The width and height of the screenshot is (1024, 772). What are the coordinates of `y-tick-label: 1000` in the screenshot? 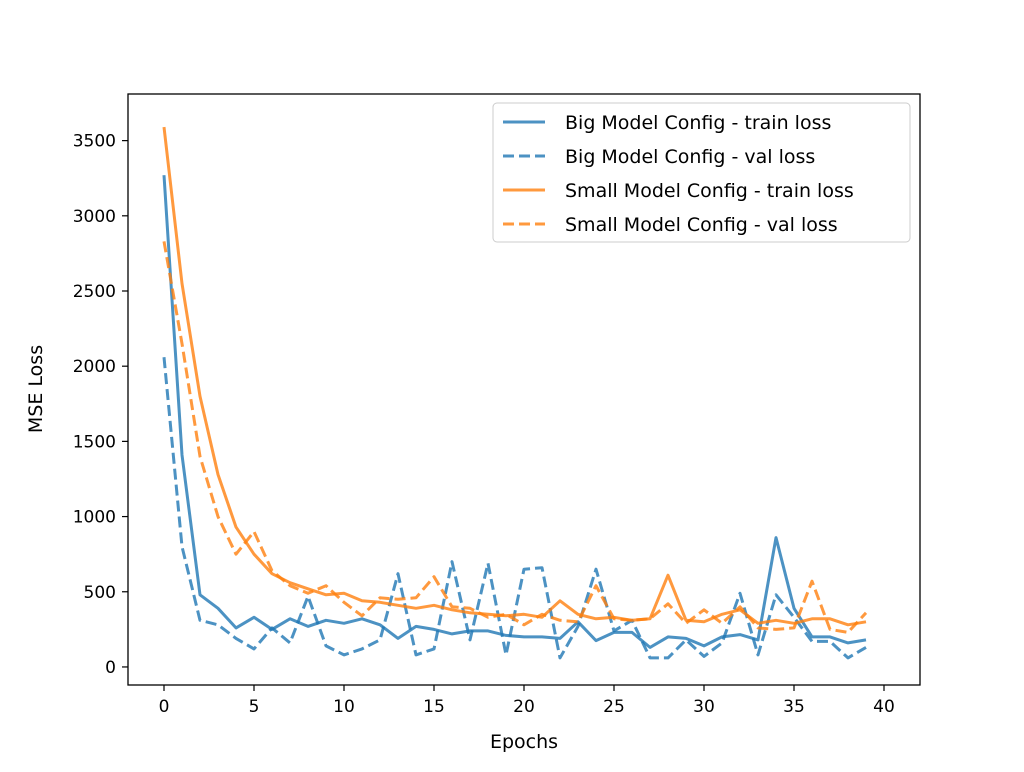 It's located at (94, 518).